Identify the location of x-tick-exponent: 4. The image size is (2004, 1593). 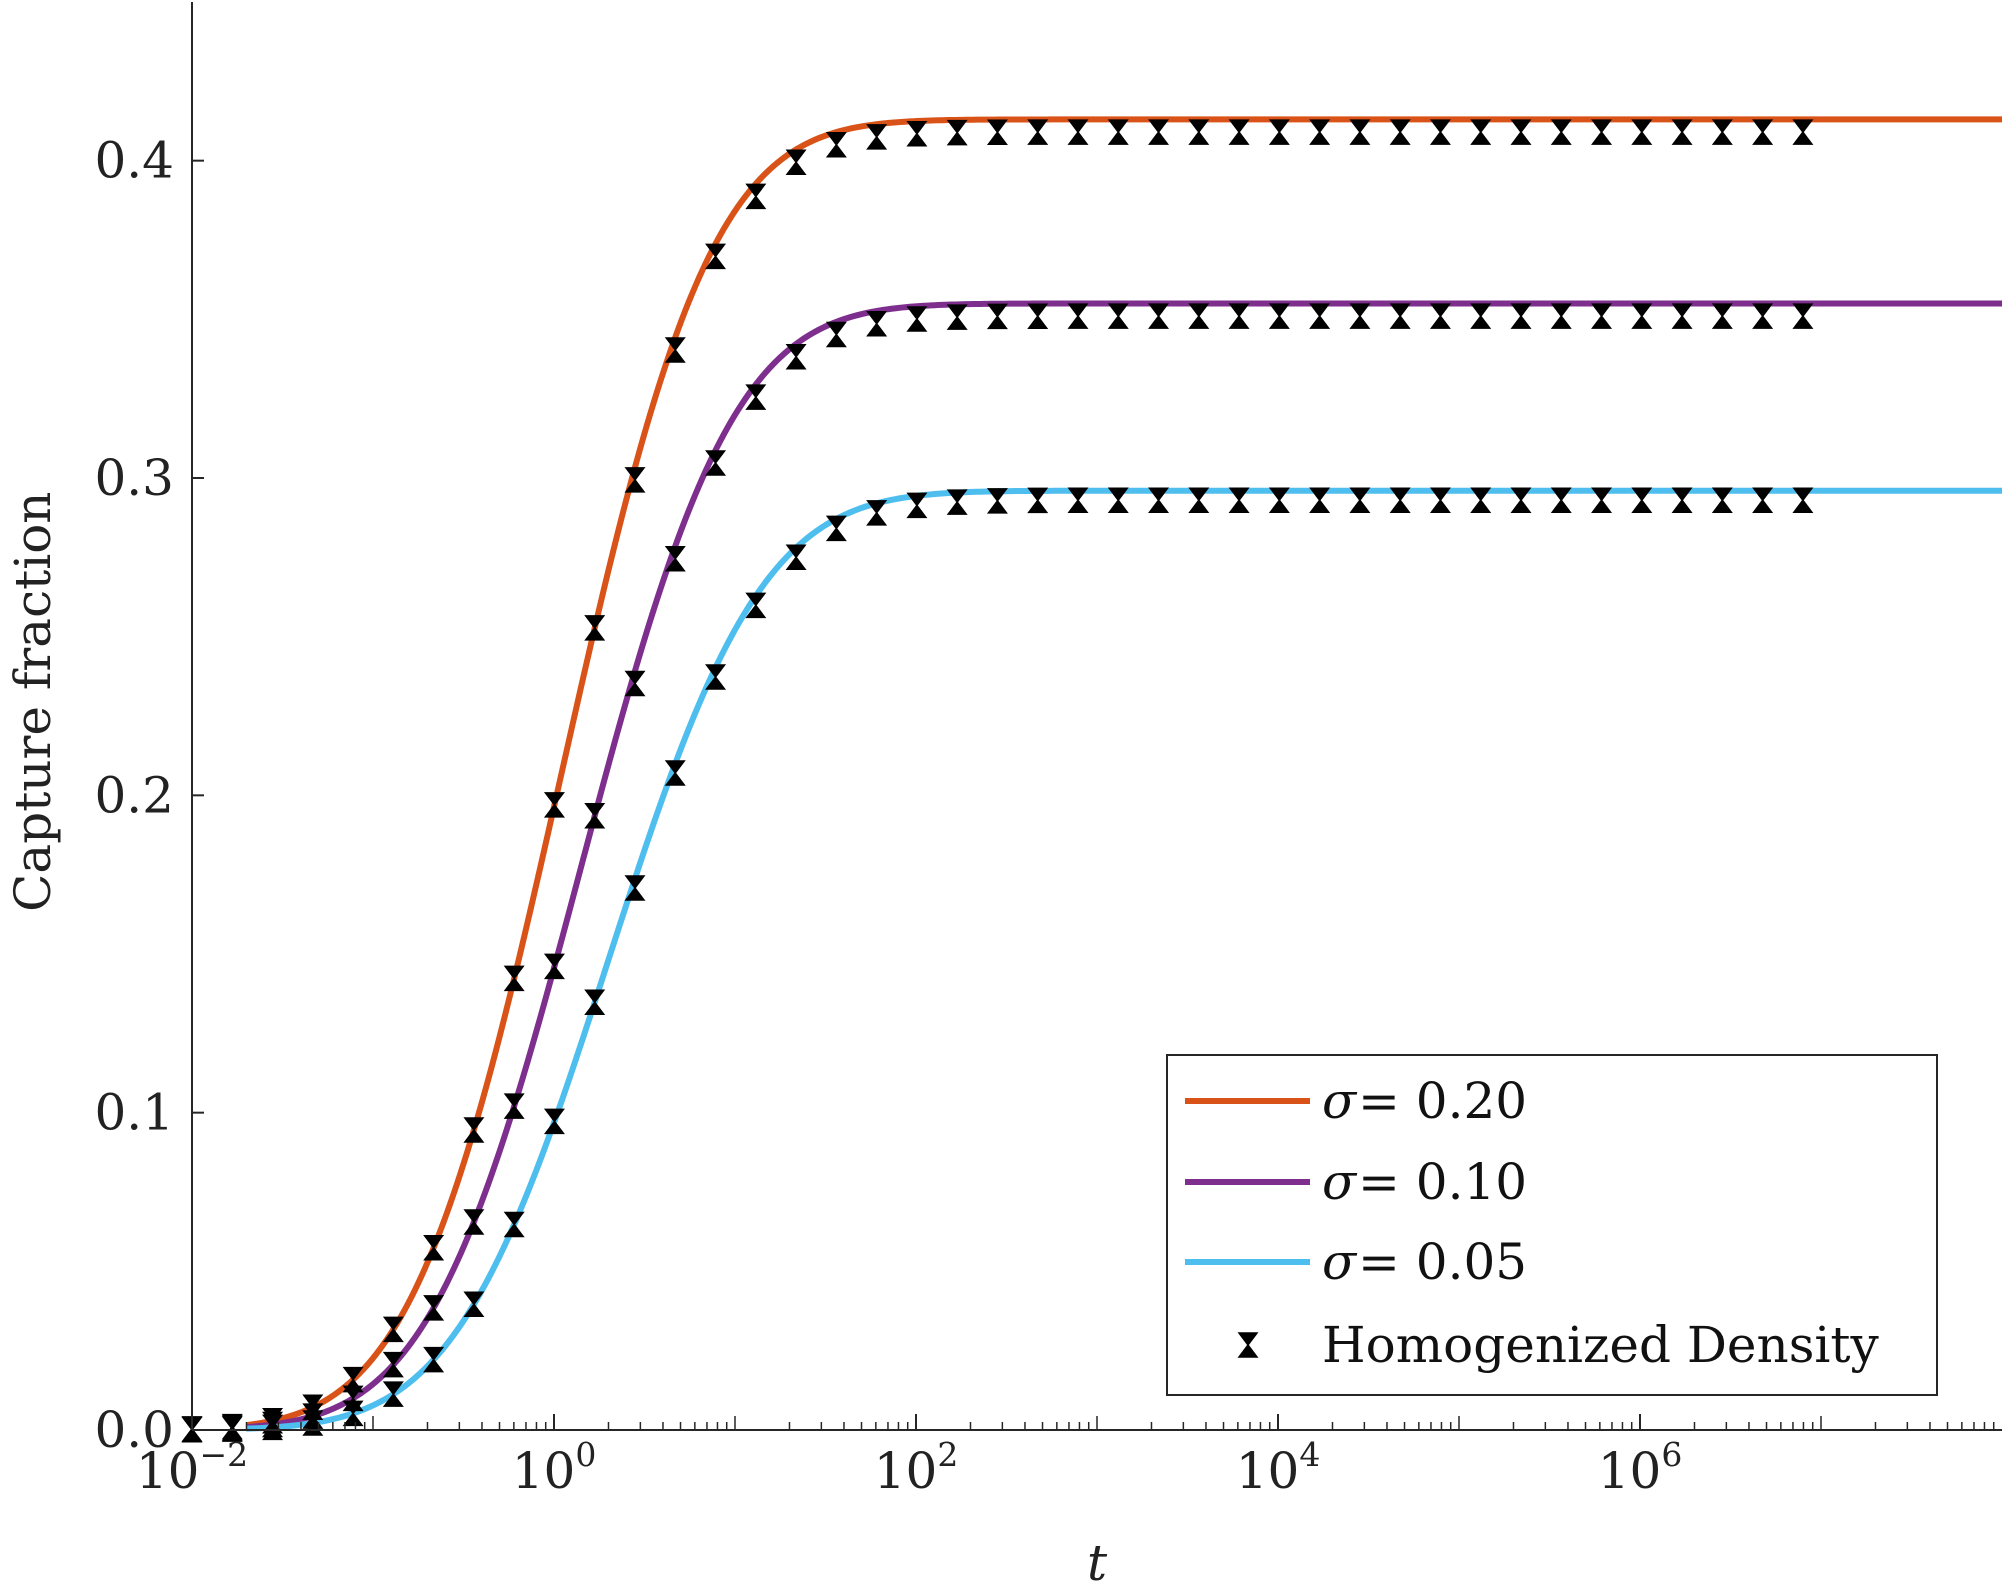
(1309, 1454).